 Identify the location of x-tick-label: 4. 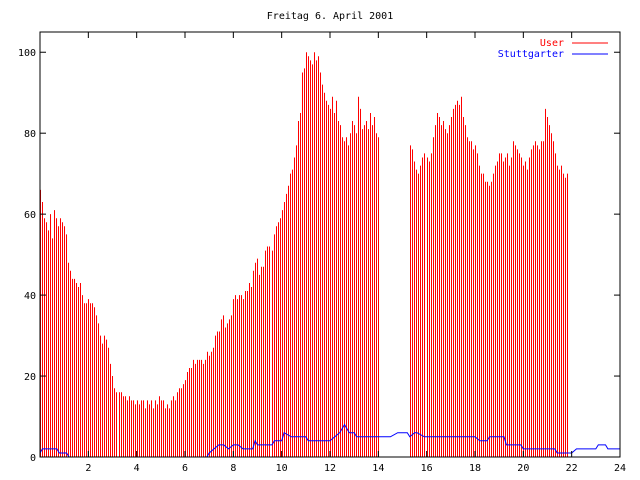
(137, 468).